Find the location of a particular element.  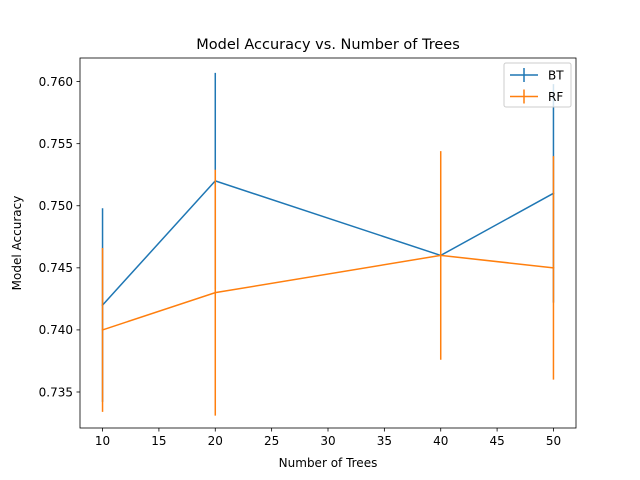

x-tick-label: 20 is located at coordinates (215, 441).